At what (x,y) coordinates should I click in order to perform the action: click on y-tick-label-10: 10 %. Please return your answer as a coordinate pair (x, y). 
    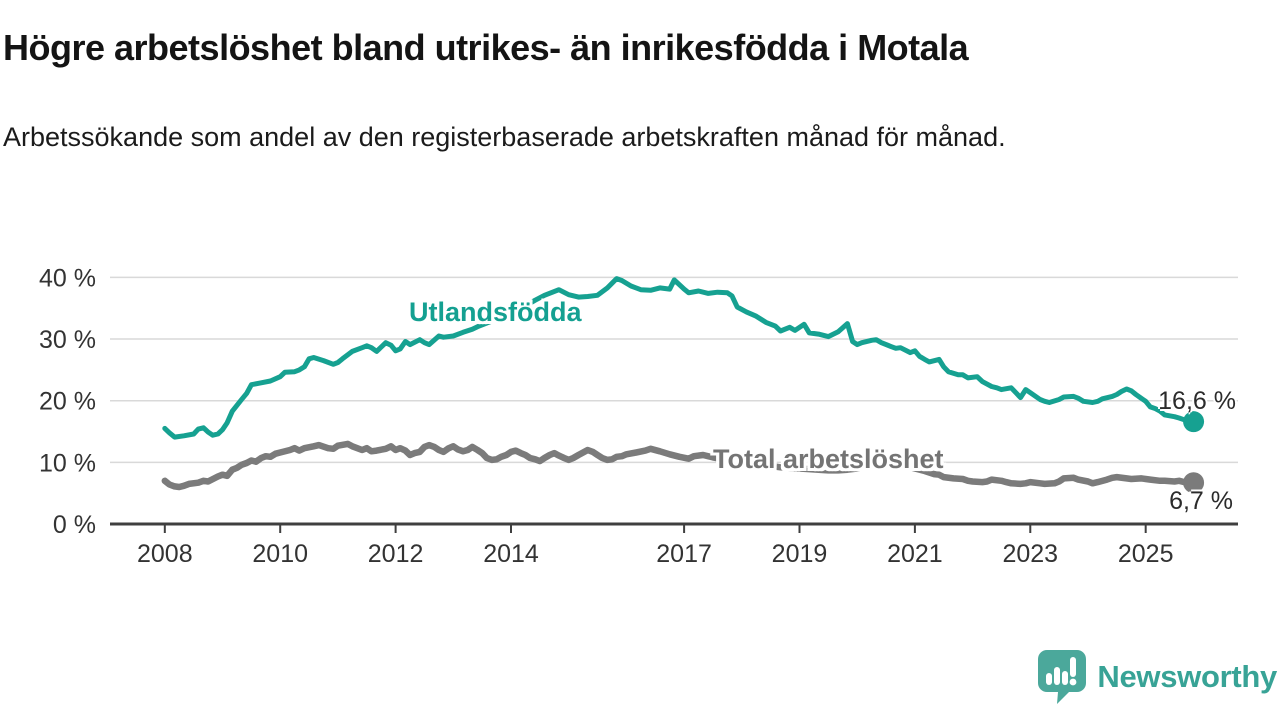
    Looking at the image, I should click on (67, 463).